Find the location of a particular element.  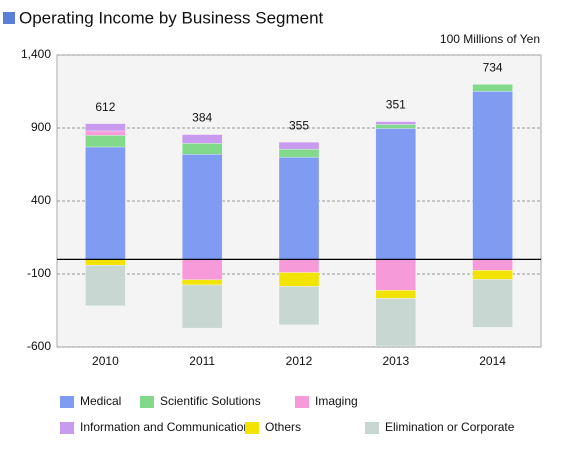

x-tick-label: 2014 is located at coordinates (492, 361).